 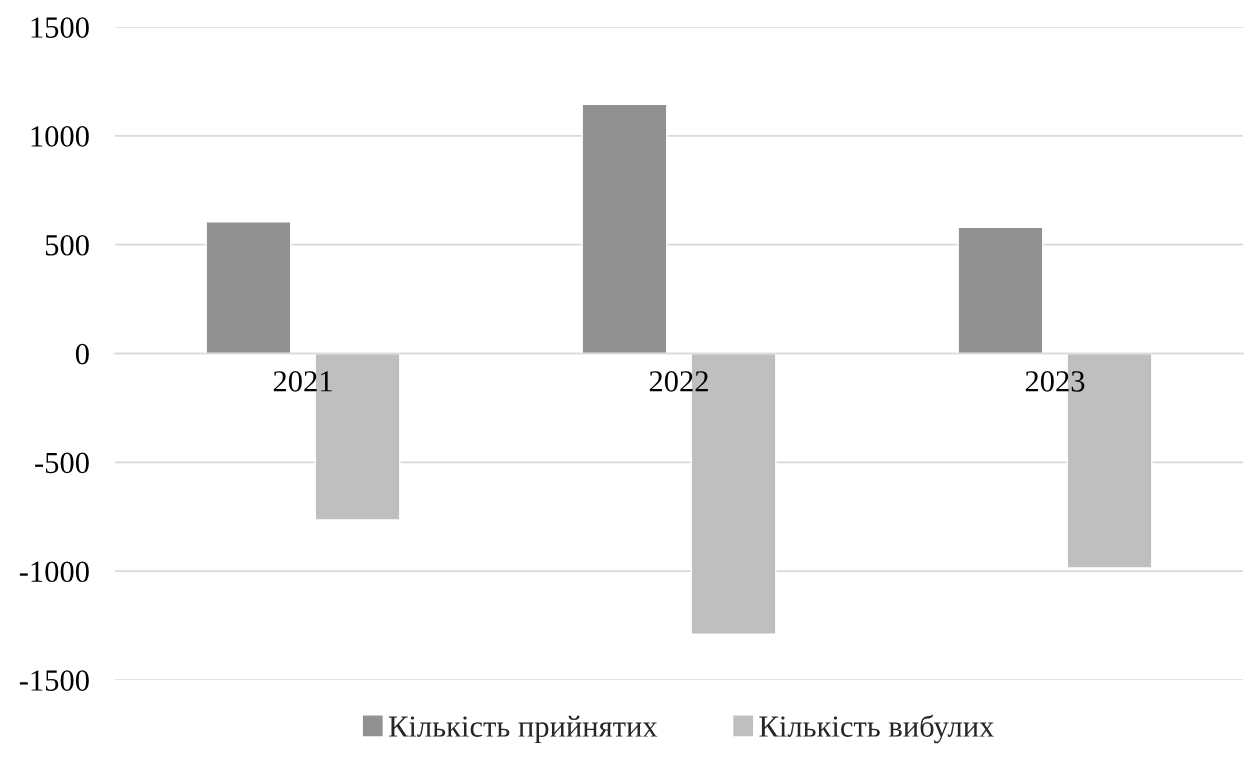 What do you see at coordinates (54, 680) in the screenshot?
I see `y-tick-label: -1500` at bounding box center [54, 680].